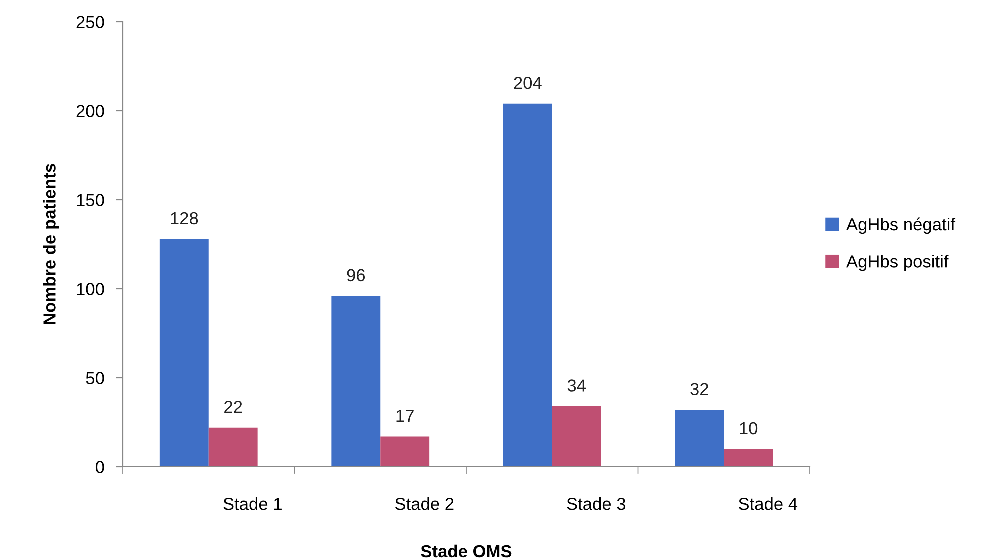  Describe the element at coordinates (90, 200) in the screenshot. I see `y-tick-label: 150` at that location.